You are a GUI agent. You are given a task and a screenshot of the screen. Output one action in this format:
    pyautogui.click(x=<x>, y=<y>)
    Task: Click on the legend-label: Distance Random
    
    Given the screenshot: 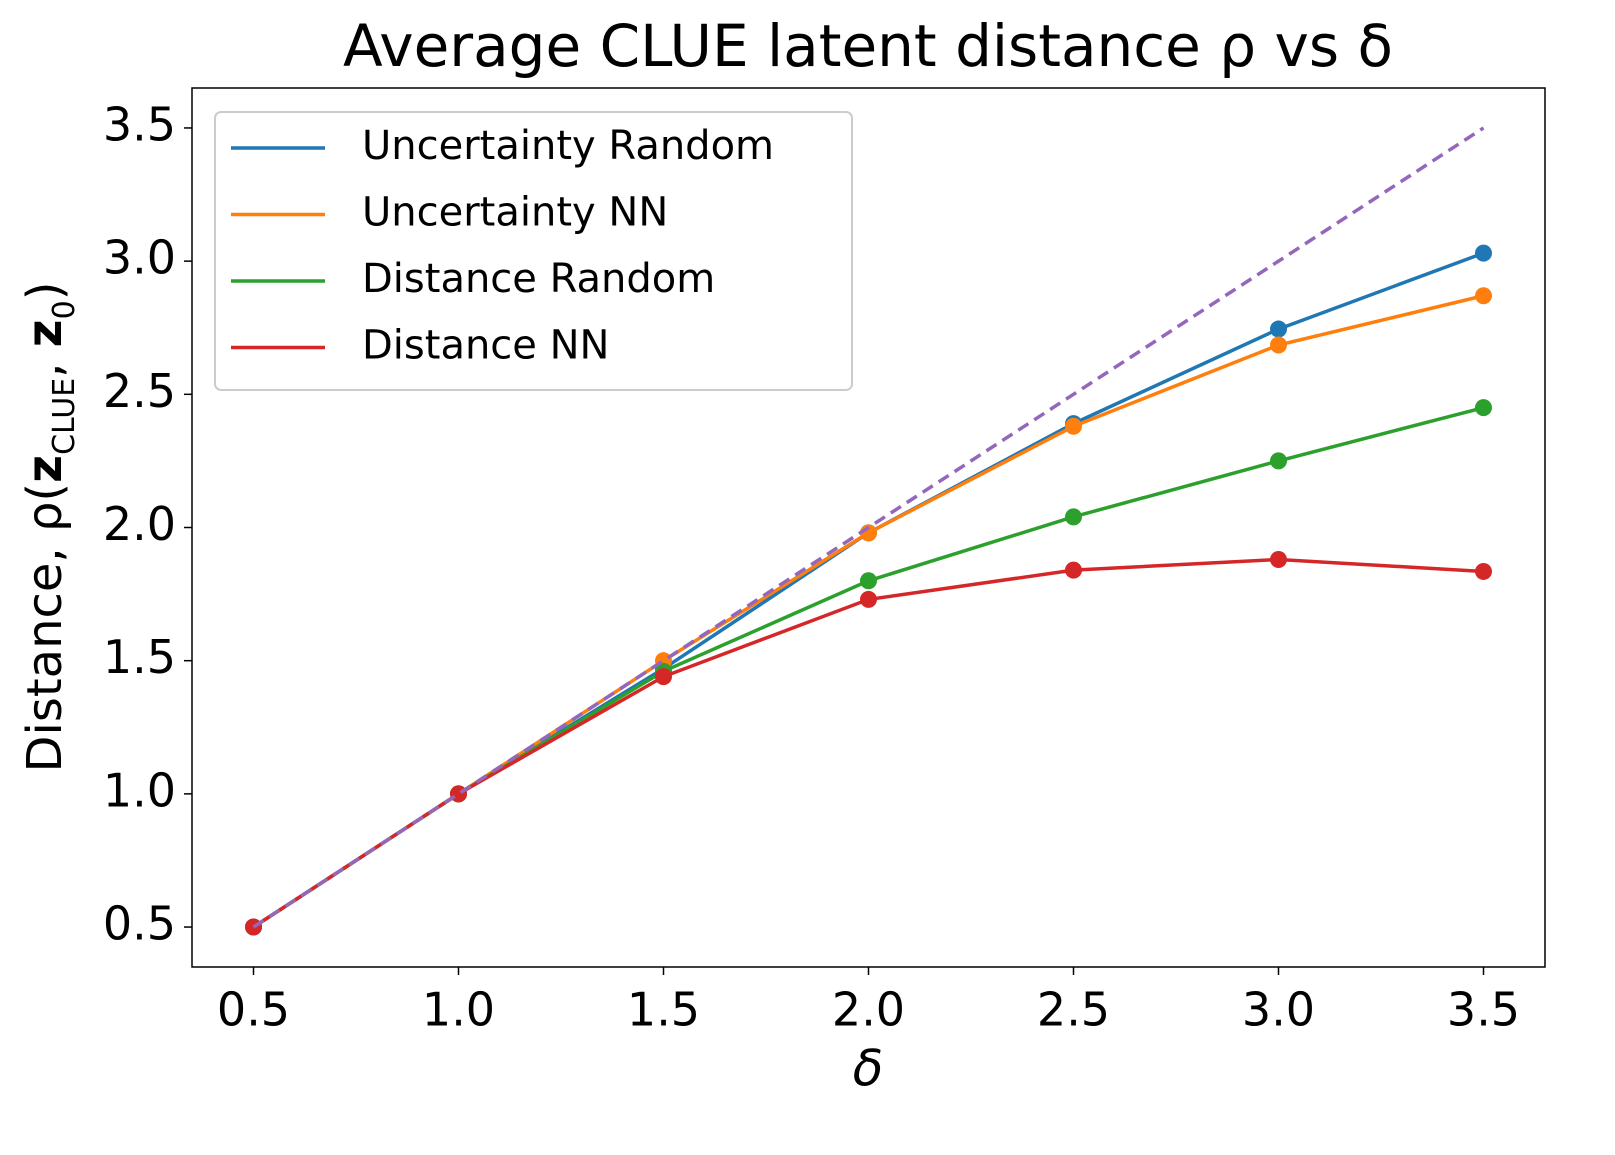 What is the action you would take?
    pyautogui.click(x=538, y=279)
    